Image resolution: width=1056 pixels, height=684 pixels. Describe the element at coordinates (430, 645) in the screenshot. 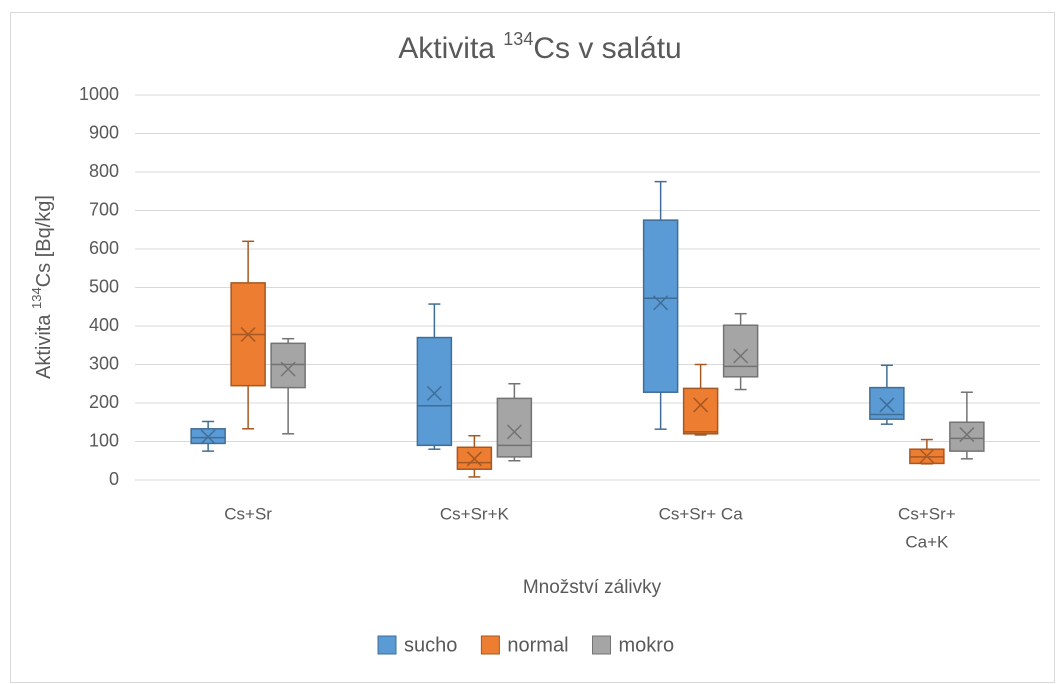

I see `legend-label: sucho` at that location.